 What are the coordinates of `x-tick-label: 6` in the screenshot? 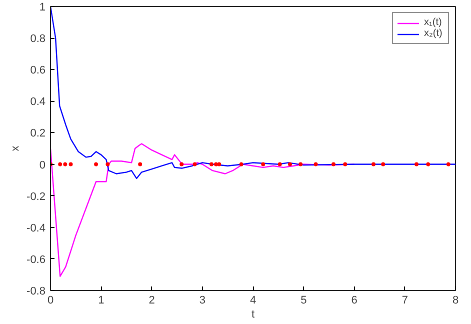 It's located at (354, 300).